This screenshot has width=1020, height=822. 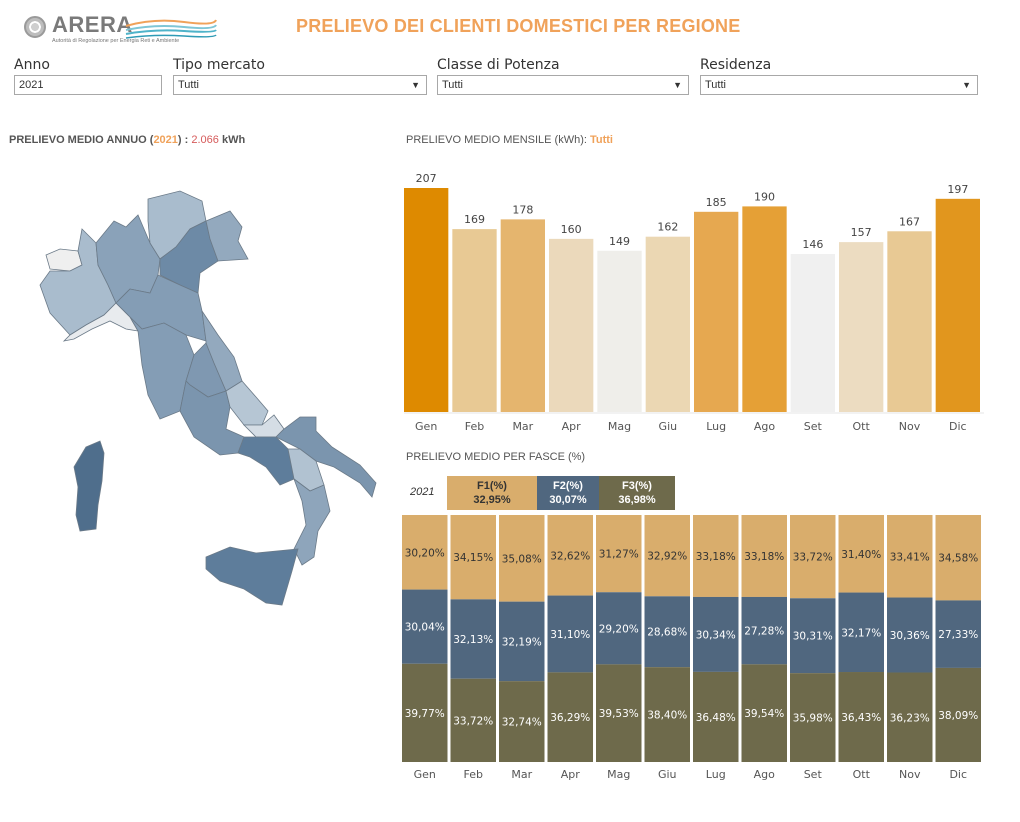 I want to click on segment-f1-nov, so click(x=910, y=556).